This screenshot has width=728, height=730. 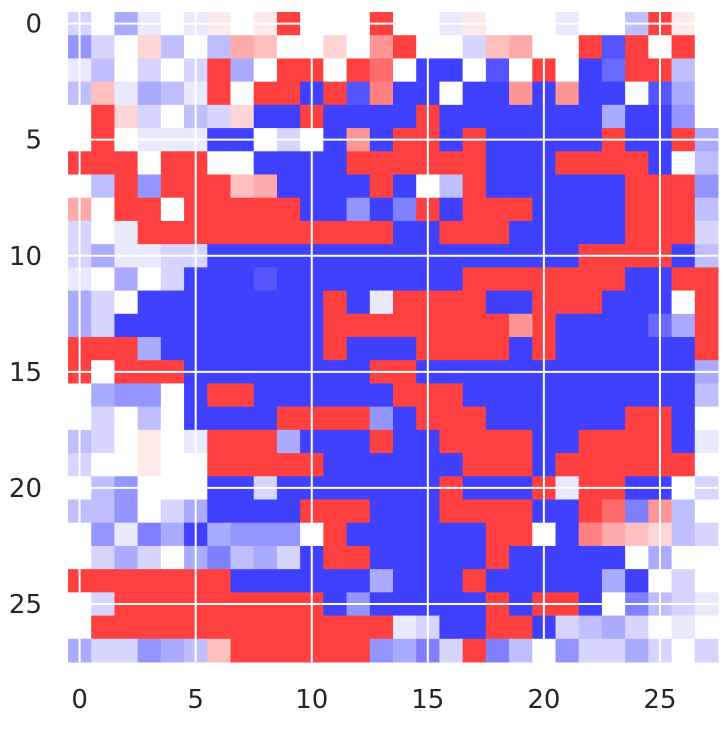 What do you see at coordinates (659, 700) in the screenshot?
I see `x-tick-label: 25` at bounding box center [659, 700].